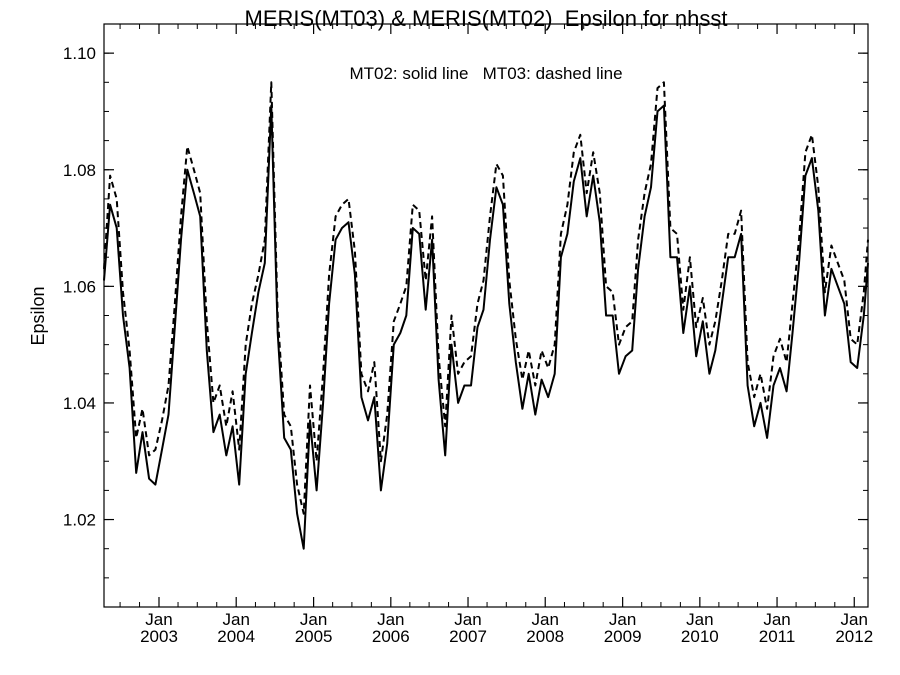 Image resolution: width=900 pixels, height=675 pixels. Describe the element at coordinates (79, 170) in the screenshot. I see `y-tick-label: 1.08` at that location.